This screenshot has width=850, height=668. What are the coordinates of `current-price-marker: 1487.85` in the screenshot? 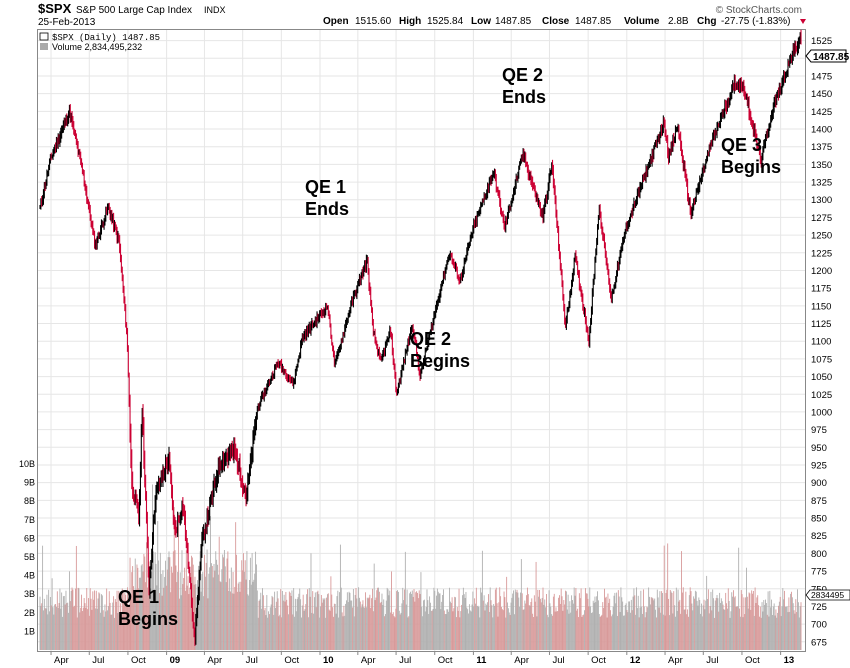 It's located at (827, 56).